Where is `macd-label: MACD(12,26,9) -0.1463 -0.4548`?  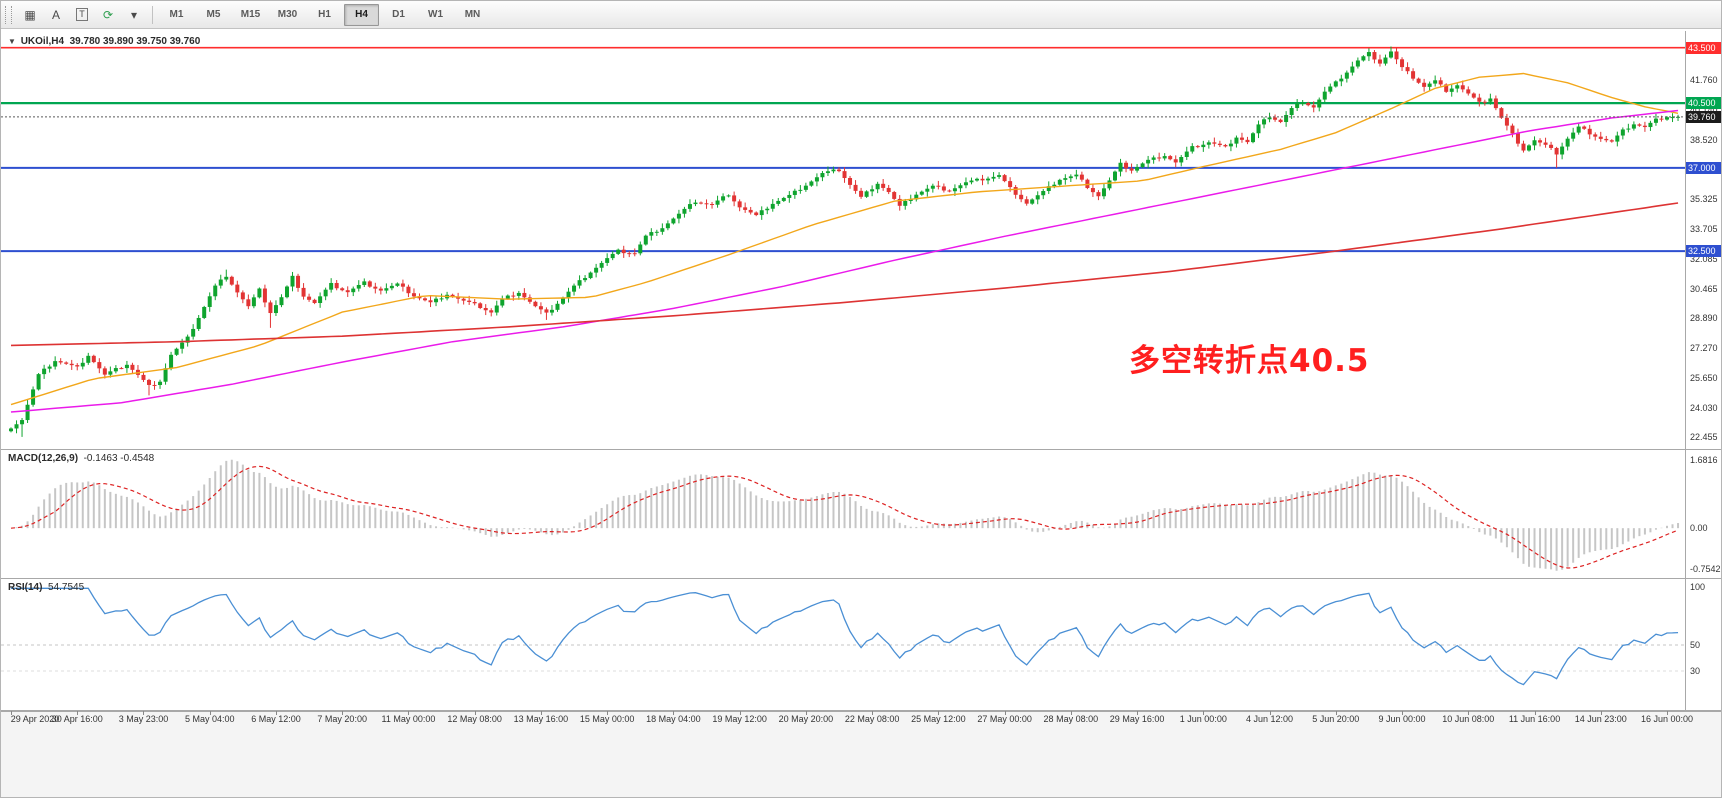
macd-label: MACD(12,26,9) -0.1463 -0.4548 is located at coordinates (81, 458).